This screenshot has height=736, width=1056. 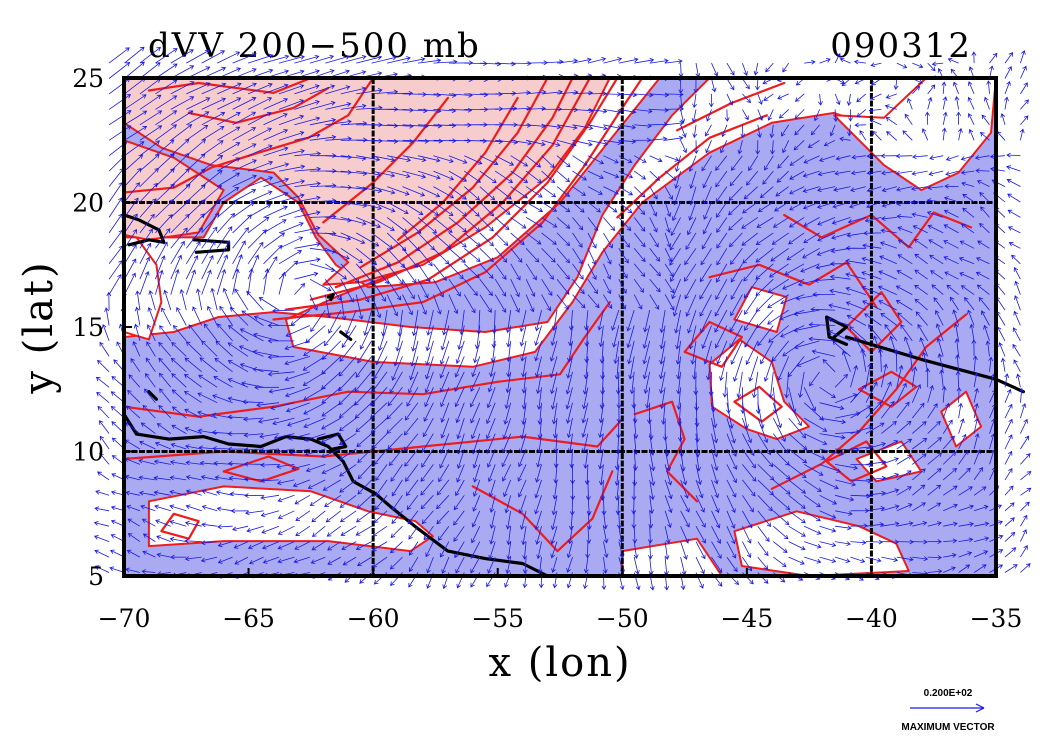 What do you see at coordinates (871, 618) in the screenshot?
I see `x-tick-label: −40` at bounding box center [871, 618].